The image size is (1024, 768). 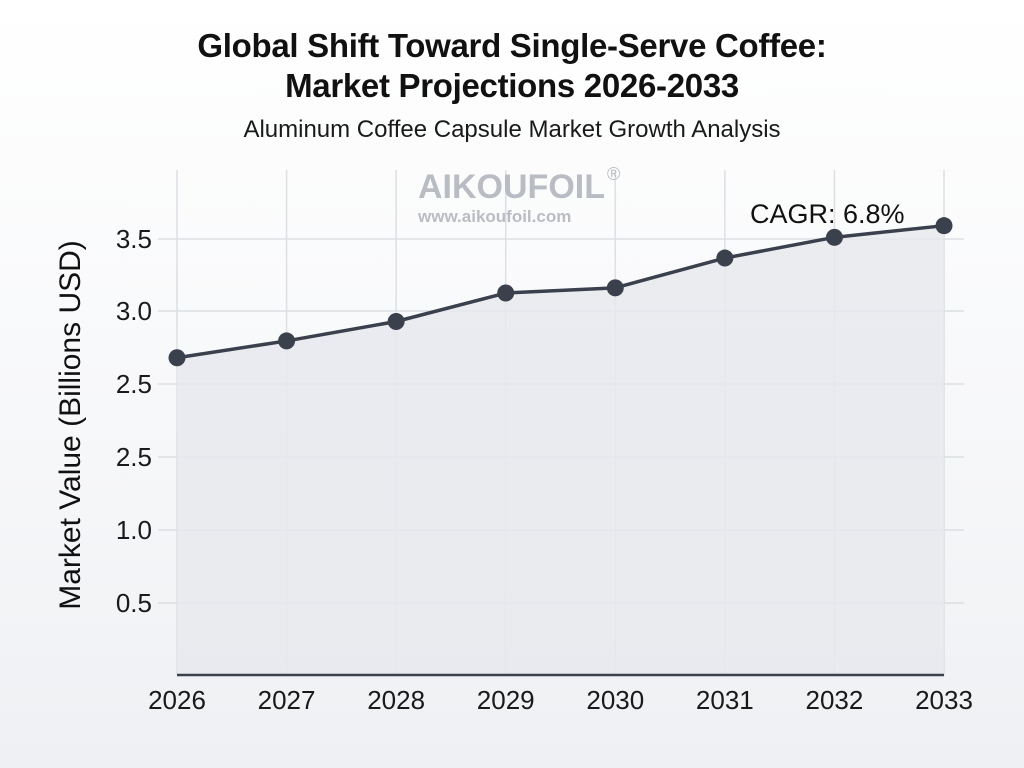 I want to click on x-tick-label-2031: 2031, so click(x=725, y=700).